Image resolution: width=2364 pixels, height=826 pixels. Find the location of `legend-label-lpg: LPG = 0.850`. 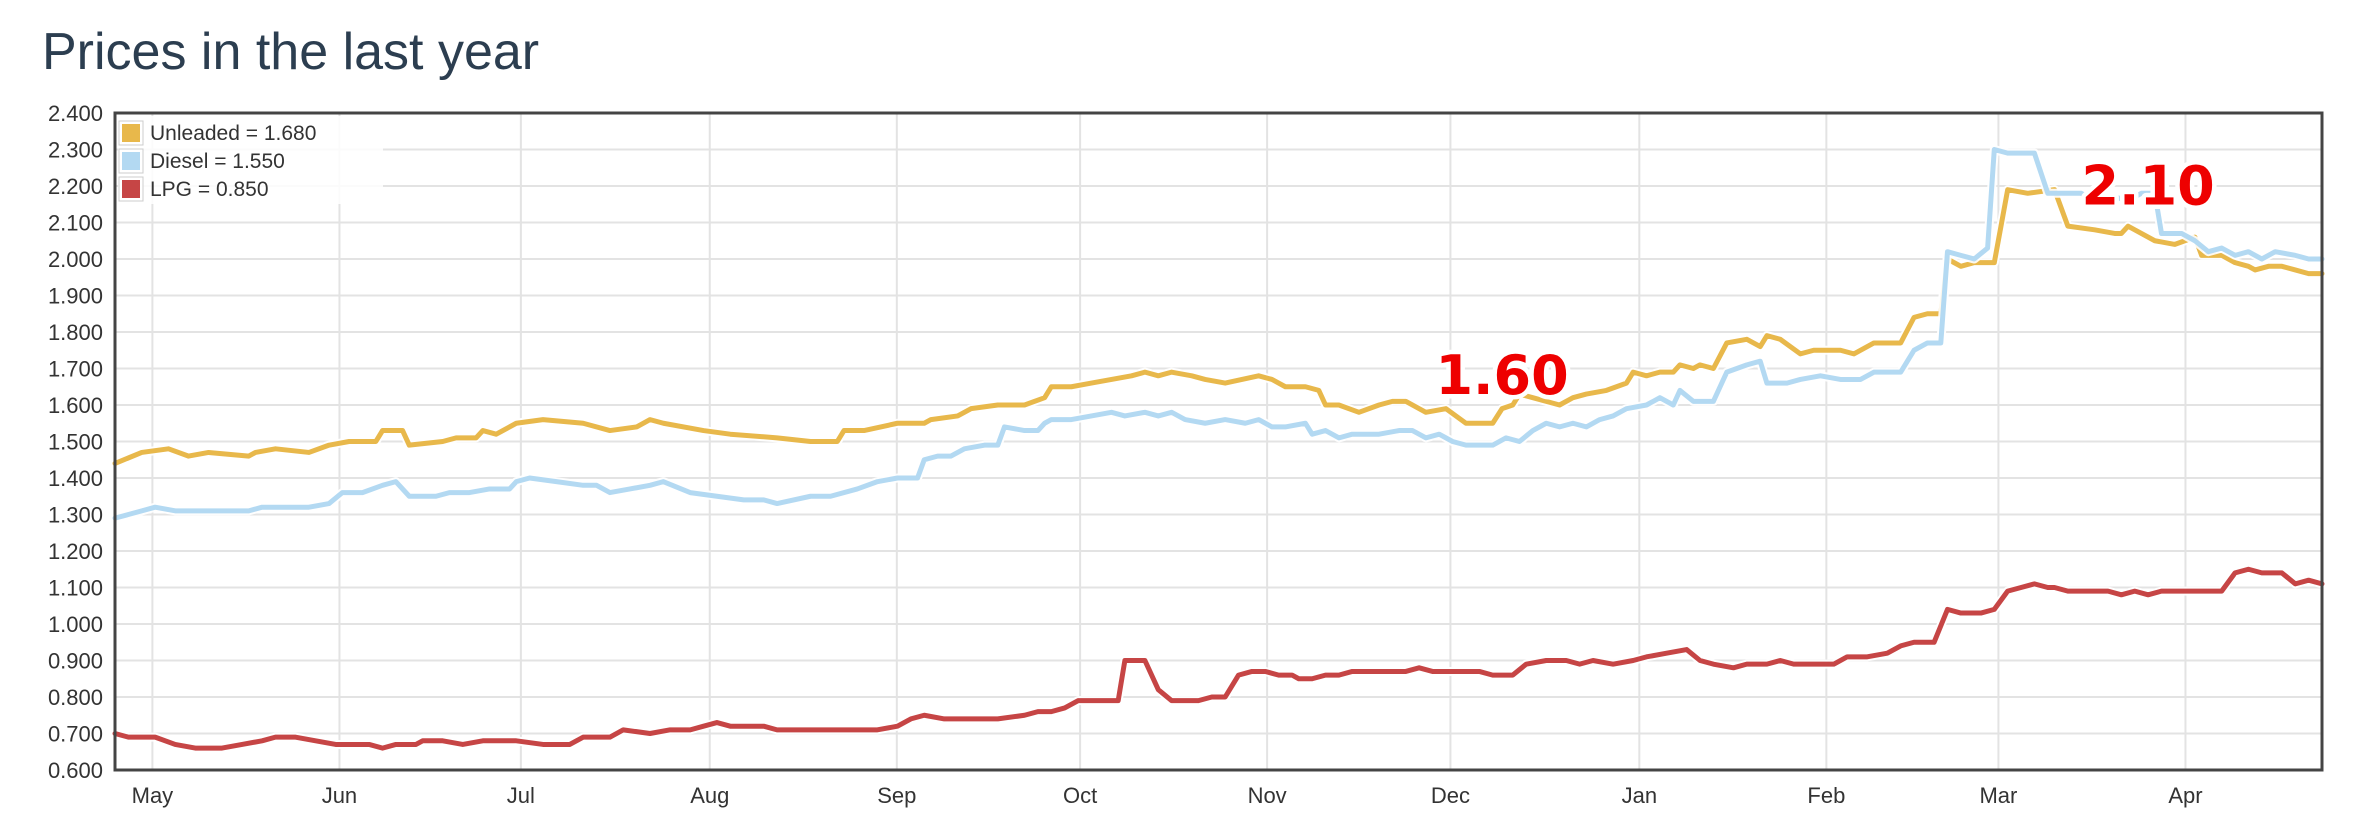

legend-label-lpg: LPG = 0.850 is located at coordinates (209, 189).